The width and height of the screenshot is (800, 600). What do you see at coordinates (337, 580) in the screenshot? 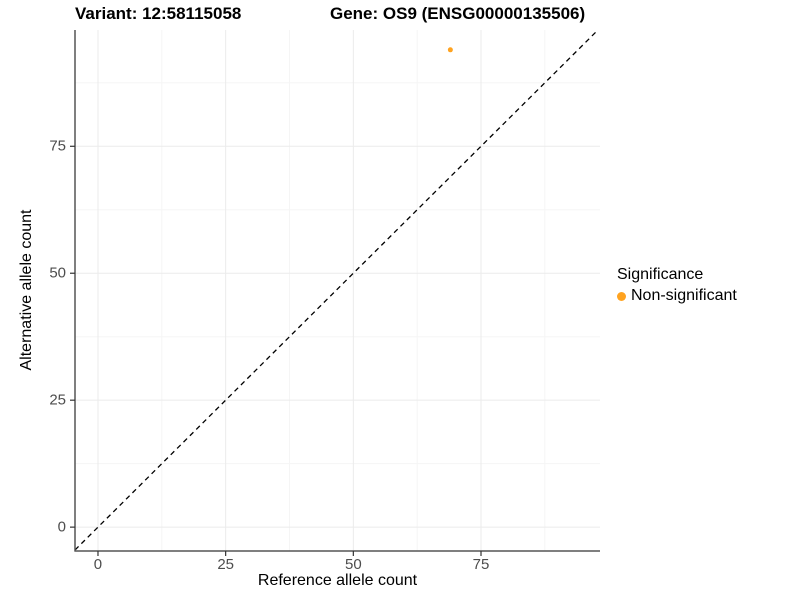
I see `x-axis-title: Reference allele count` at bounding box center [337, 580].